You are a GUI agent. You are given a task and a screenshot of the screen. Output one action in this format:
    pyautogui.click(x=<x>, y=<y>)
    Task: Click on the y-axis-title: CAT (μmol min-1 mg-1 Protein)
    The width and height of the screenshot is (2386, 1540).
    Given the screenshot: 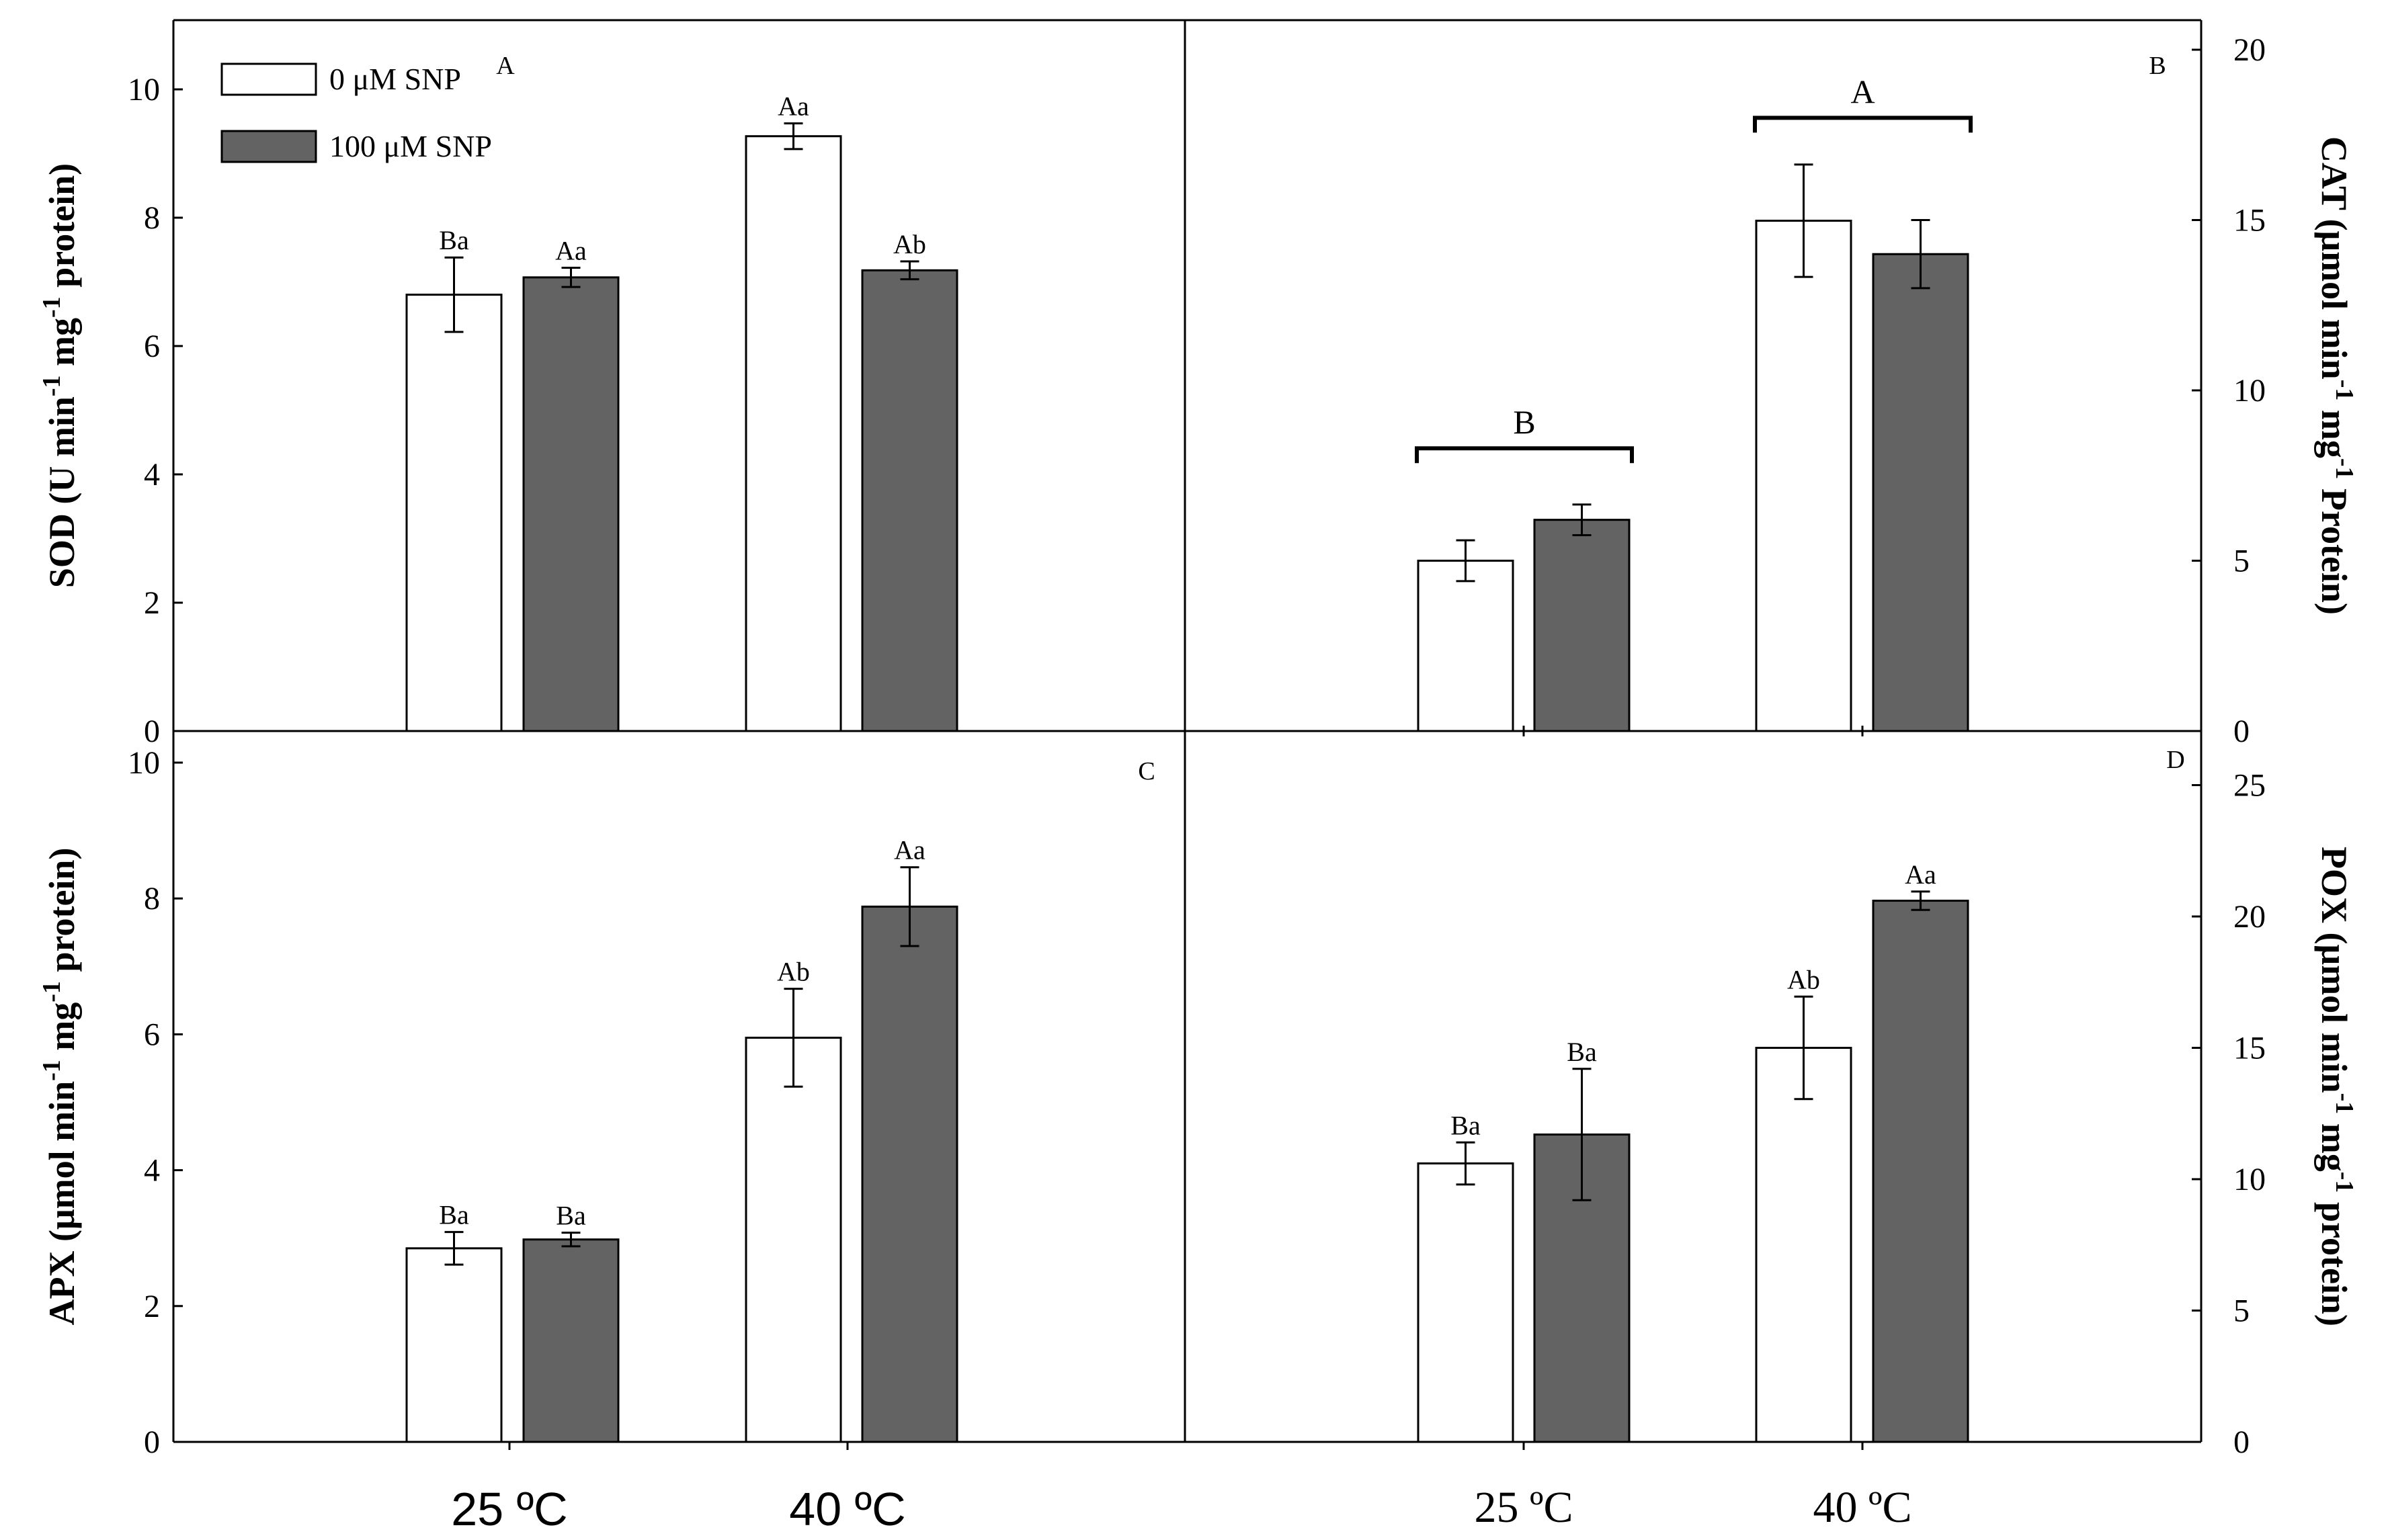 What is the action you would take?
    pyautogui.click(x=2336, y=375)
    